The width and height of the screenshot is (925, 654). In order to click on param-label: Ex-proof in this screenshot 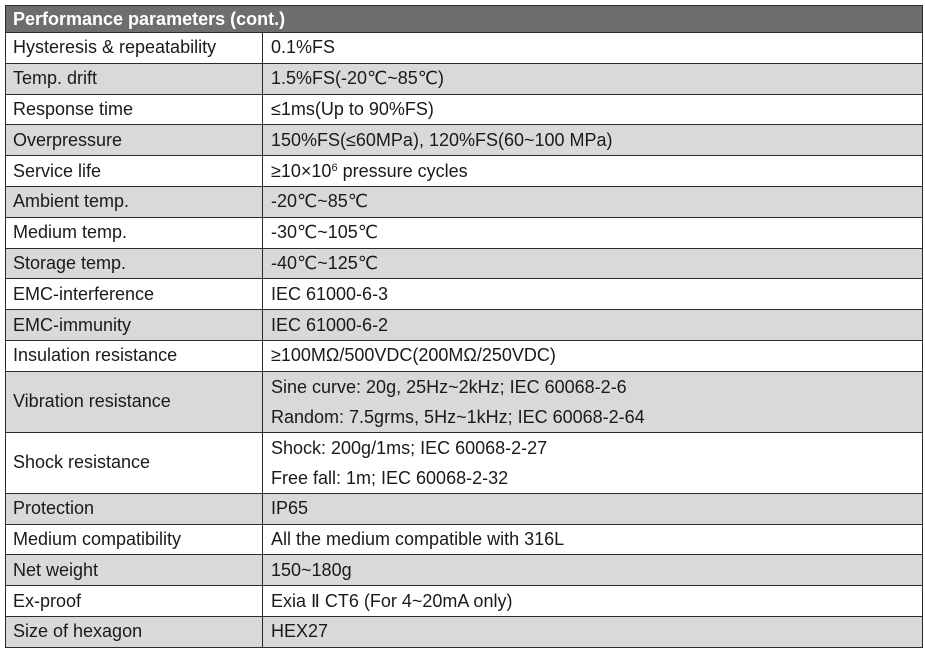, I will do `click(134, 601)`.